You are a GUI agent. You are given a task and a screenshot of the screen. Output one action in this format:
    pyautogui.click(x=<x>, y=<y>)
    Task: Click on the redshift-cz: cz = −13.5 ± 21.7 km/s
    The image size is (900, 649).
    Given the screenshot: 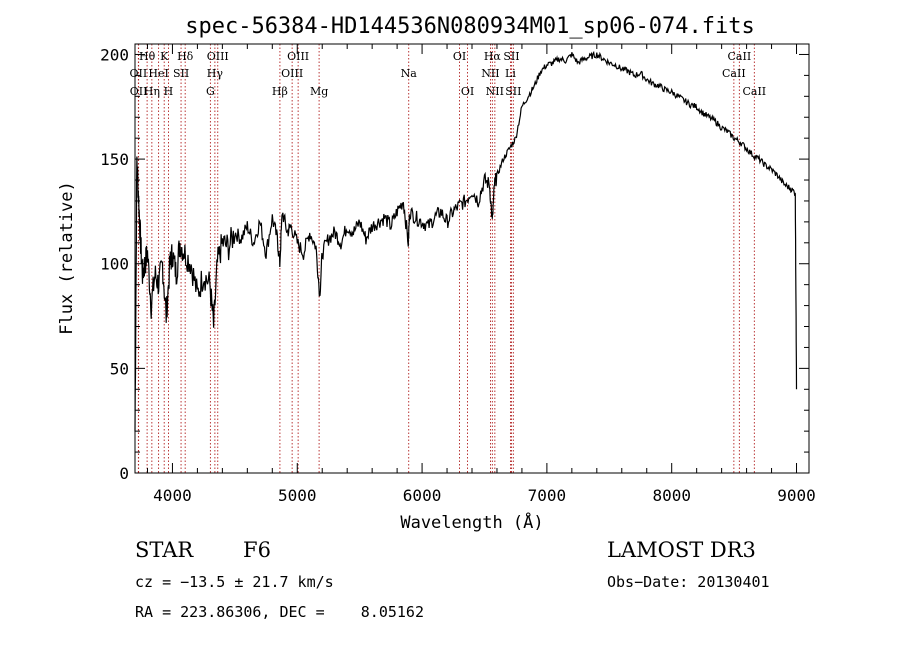 What is the action you would take?
    pyautogui.click(x=234, y=582)
    